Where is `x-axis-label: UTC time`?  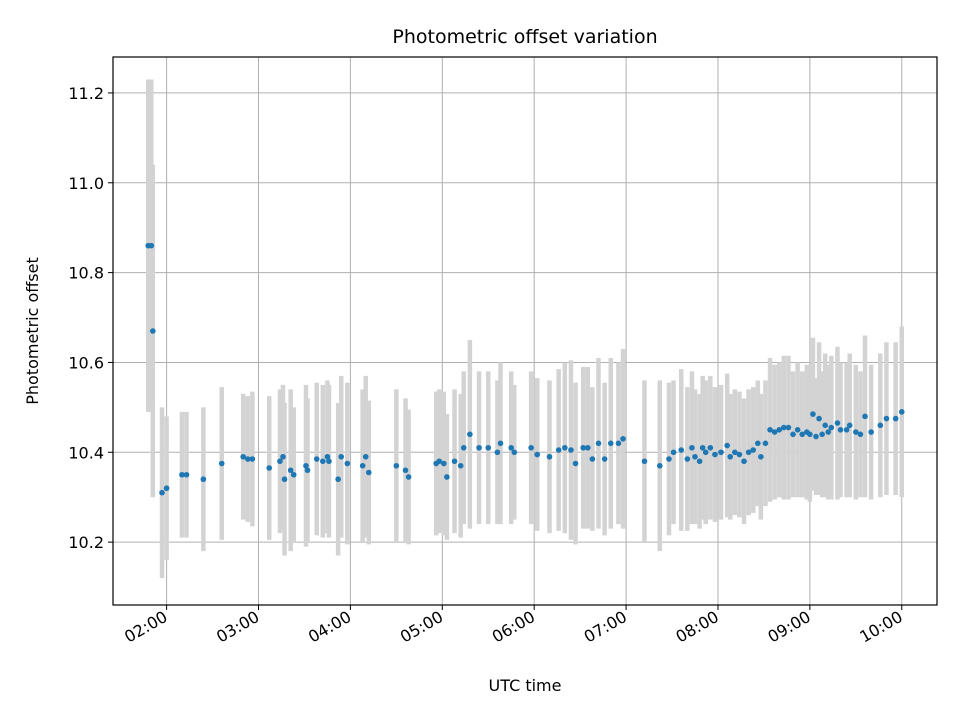 x-axis-label: UTC time is located at coordinates (525, 685).